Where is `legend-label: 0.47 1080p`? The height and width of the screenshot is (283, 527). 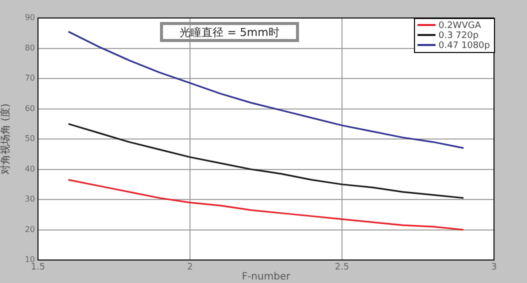 legend-label: 0.47 1080p is located at coordinates (464, 45).